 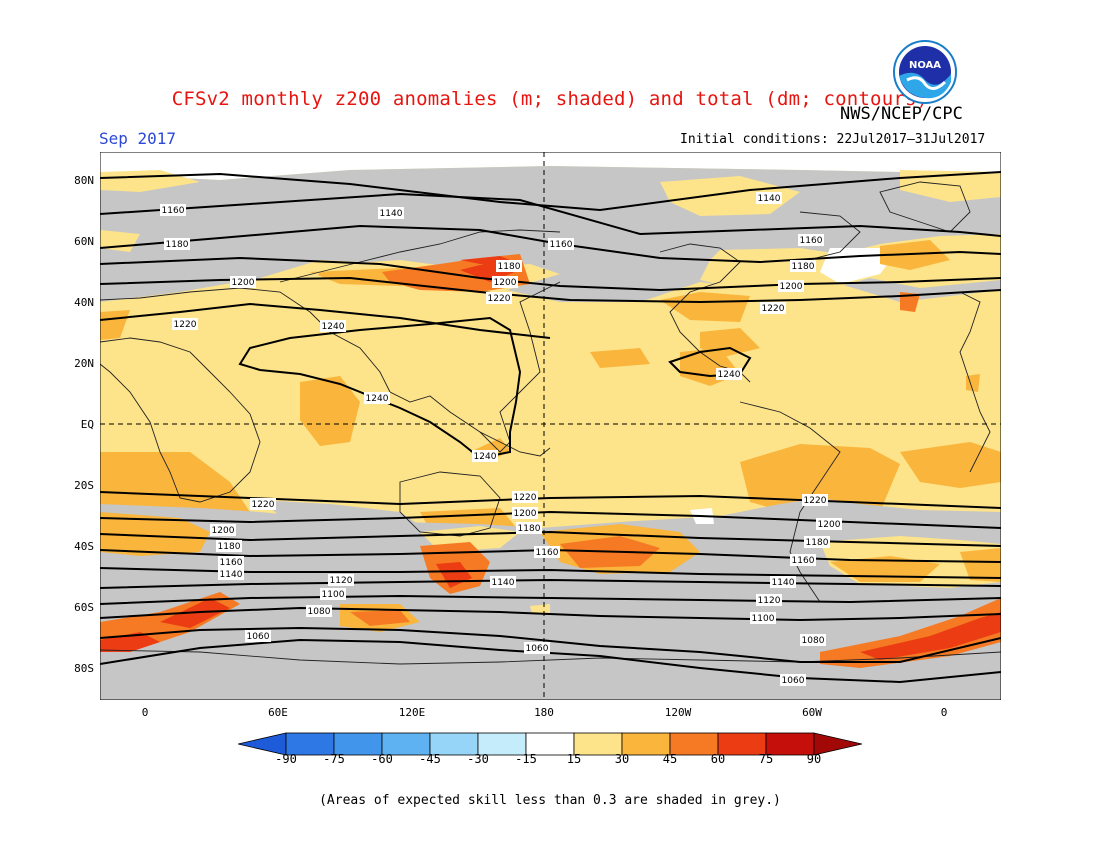 I want to click on noaa-logo-icon: NOAA, so click(x=925, y=72).